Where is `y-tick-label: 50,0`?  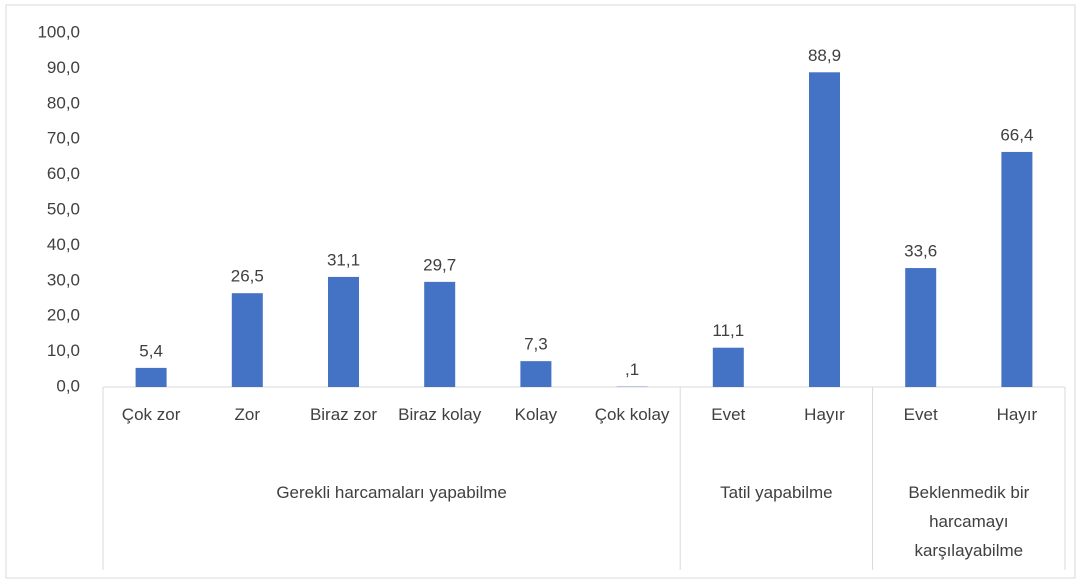
y-tick-label: 50,0 is located at coordinates (63, 208).